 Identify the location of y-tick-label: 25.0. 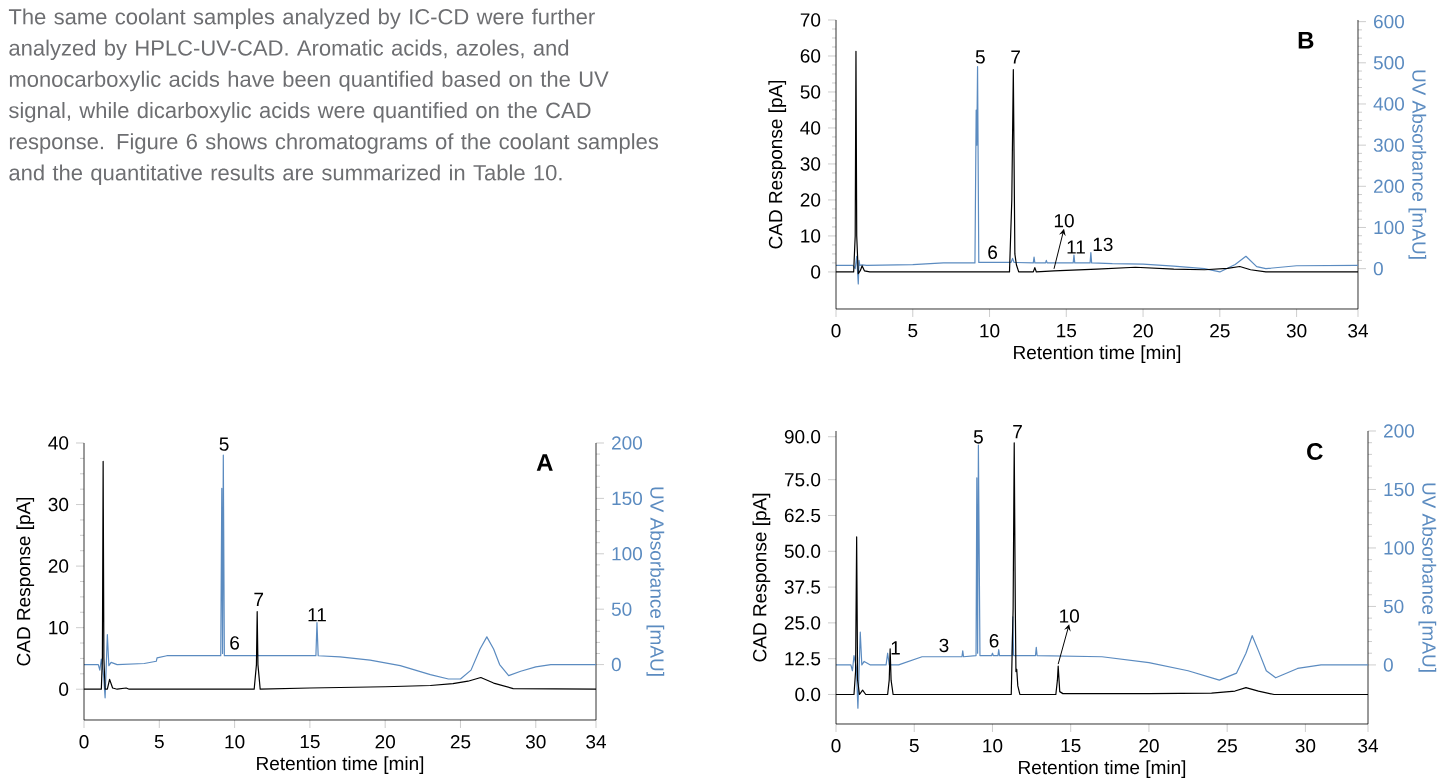
(802, 623).